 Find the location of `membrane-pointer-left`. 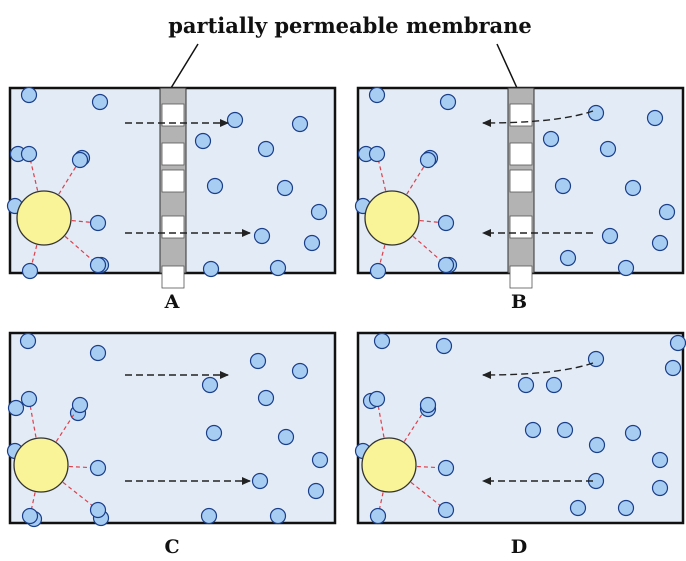

membrane-pointer-left is located at coordinates (184, 66).